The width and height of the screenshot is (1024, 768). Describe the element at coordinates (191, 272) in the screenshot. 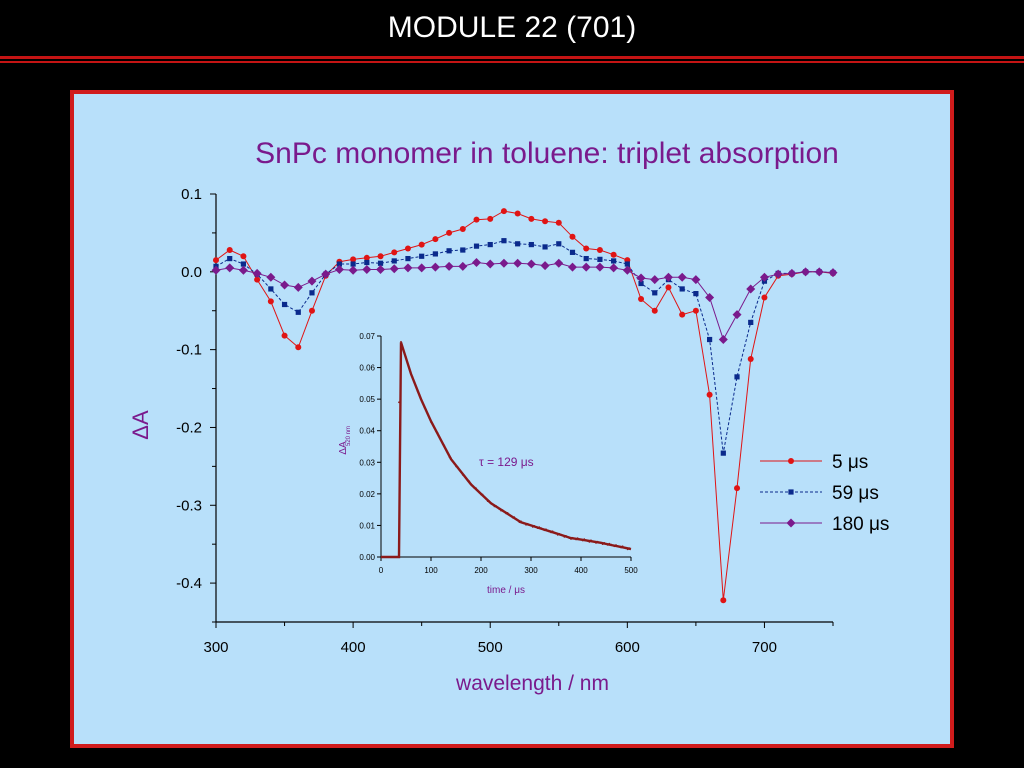

I see `y-tick-label: 0.0` at that location.